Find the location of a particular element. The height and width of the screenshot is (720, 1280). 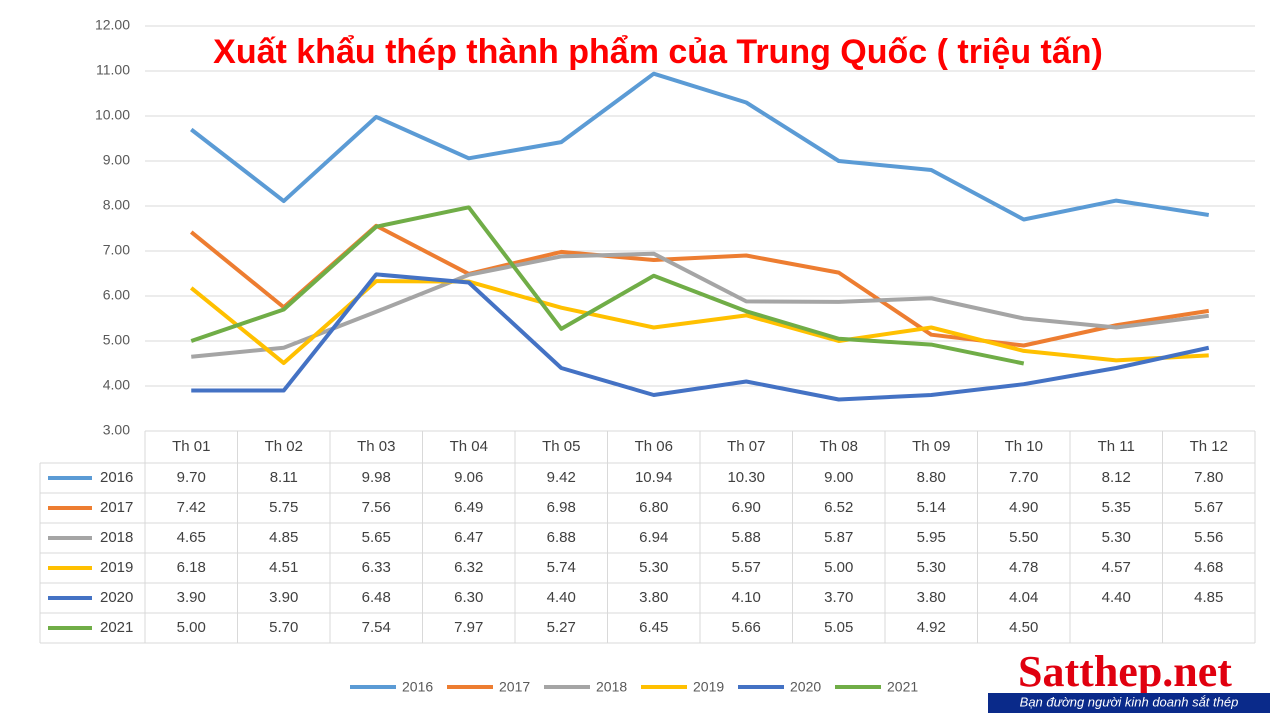

x-tick-label: Th 04 is located at coordinates (469, 446).